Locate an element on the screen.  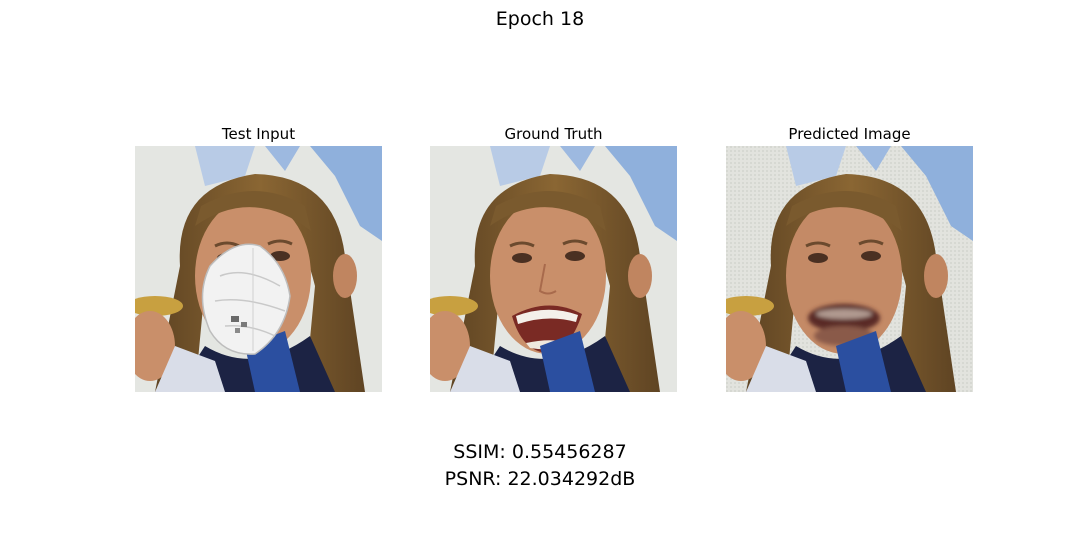
psnr-metric: PSNR: 22.034292dB is located at coordinates (540, 479).